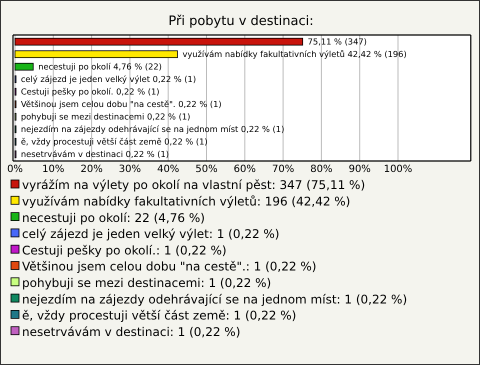 This screenshot has height=365, width=480. I want to click on data-label: nesetrvávám v destinaci 0,22 % (1), so click(95, 154).